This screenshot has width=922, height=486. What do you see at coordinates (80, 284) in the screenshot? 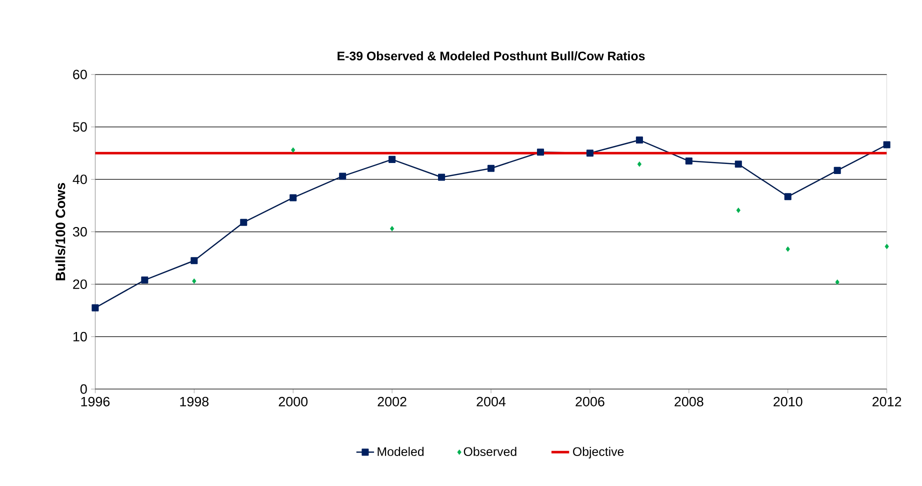
I see `y-tick-label: 20` at bounding box center [80, 284].